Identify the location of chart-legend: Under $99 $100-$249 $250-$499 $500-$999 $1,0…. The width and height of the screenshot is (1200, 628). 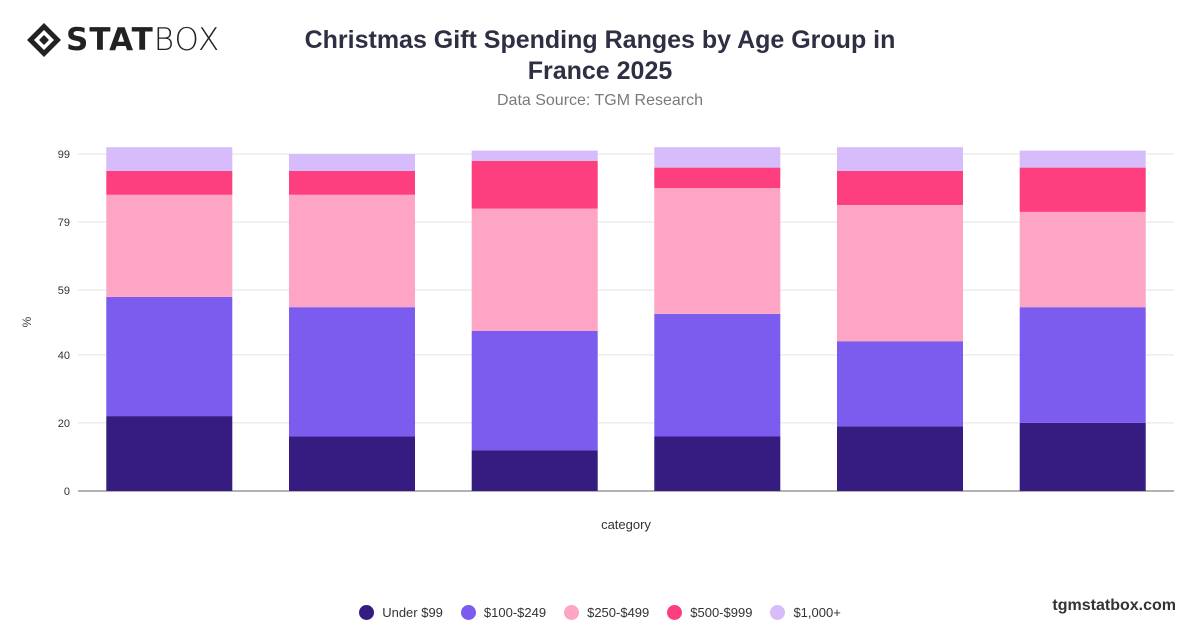
(600, 612).